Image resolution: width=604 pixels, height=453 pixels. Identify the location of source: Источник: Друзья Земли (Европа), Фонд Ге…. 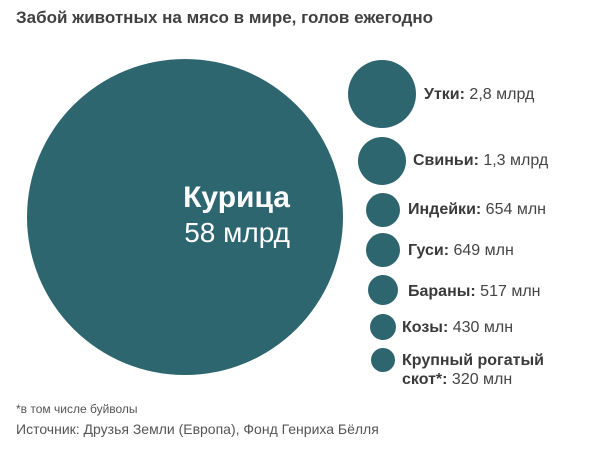
(197, 429).